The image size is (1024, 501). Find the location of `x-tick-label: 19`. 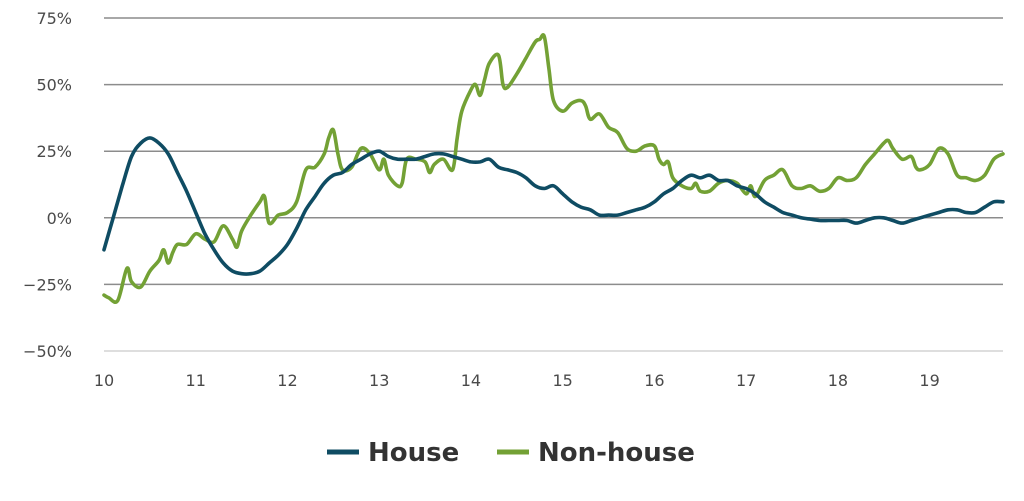

x-tick-label: 19 is located at coordinates (929, 380).